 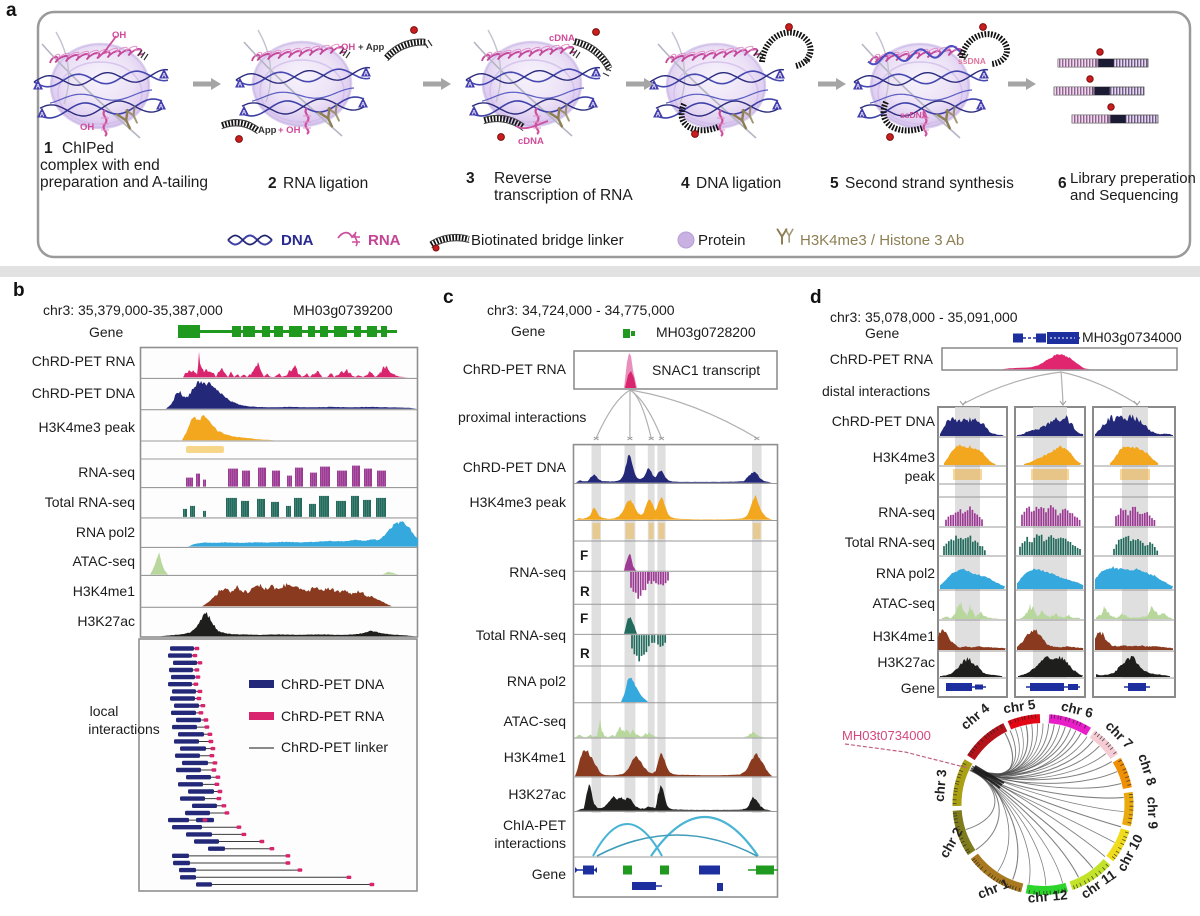 I want to click on svg-text: SNAC1 transcript, so click(x=706, y=370).